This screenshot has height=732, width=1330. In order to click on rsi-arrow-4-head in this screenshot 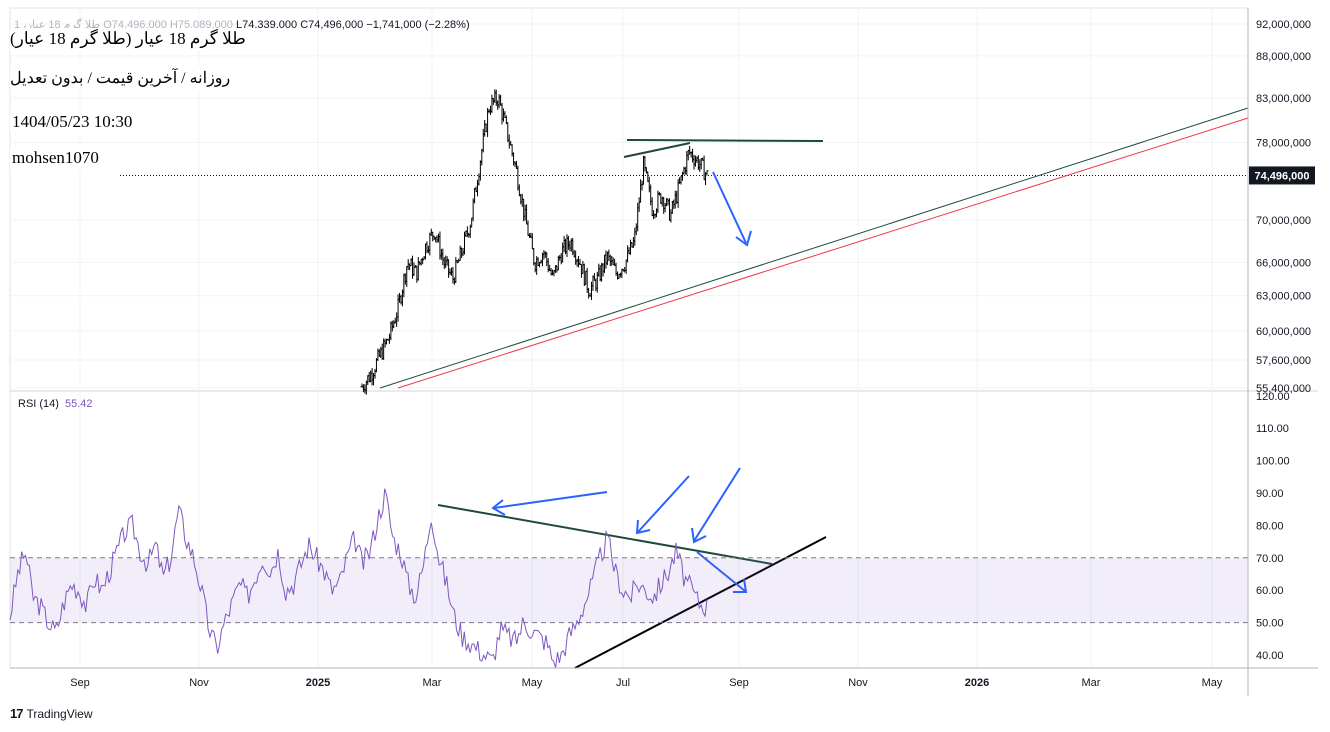, I will do `click(740, 585)`.